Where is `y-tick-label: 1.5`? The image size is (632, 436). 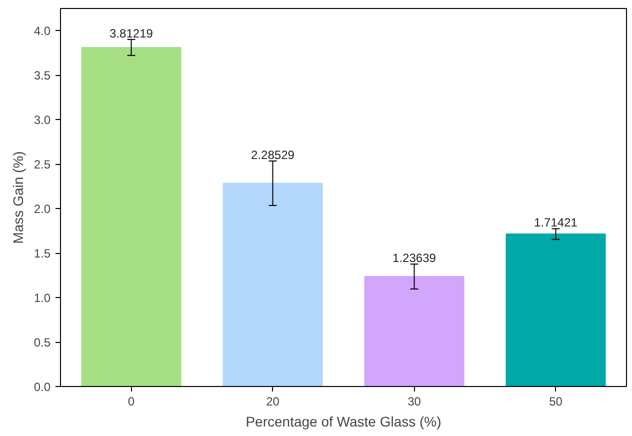
y-tick-label: 1.5 is located at coordinates (42, 253).